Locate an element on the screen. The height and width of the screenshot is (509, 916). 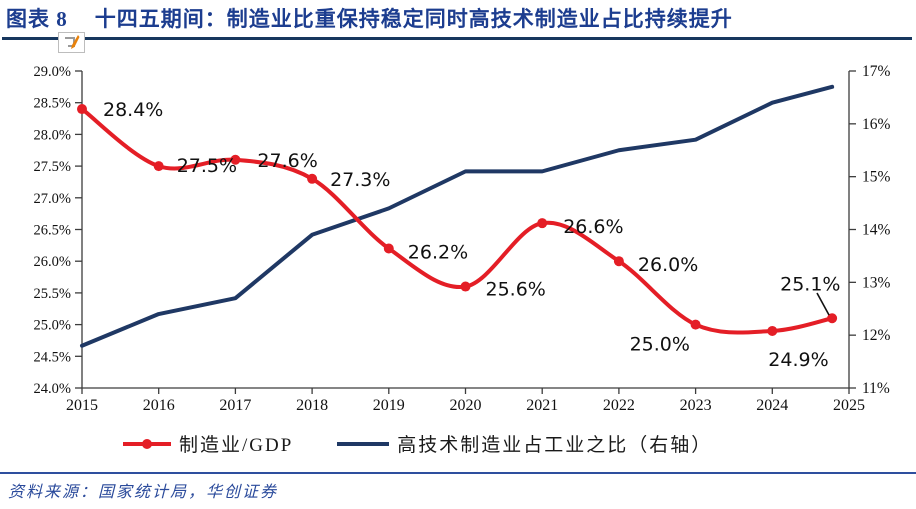
y-right-tick-label: 16% is located at coordinates (876, 124).